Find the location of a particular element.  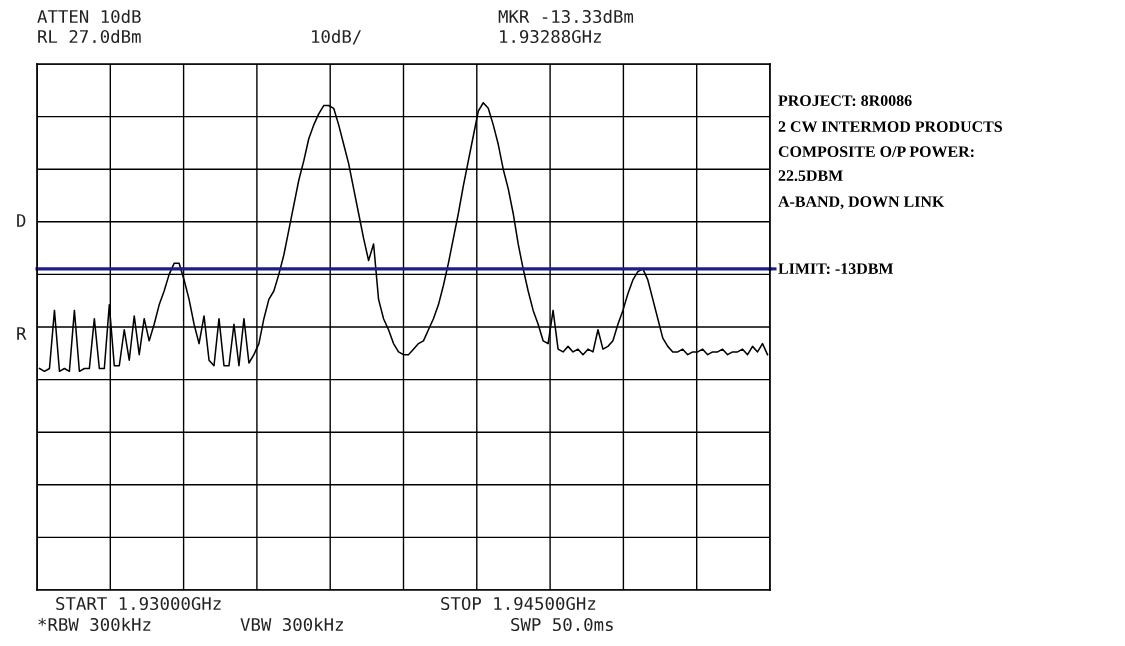

text: LIMIT: -13DBM is located at coordinates (836, 269).